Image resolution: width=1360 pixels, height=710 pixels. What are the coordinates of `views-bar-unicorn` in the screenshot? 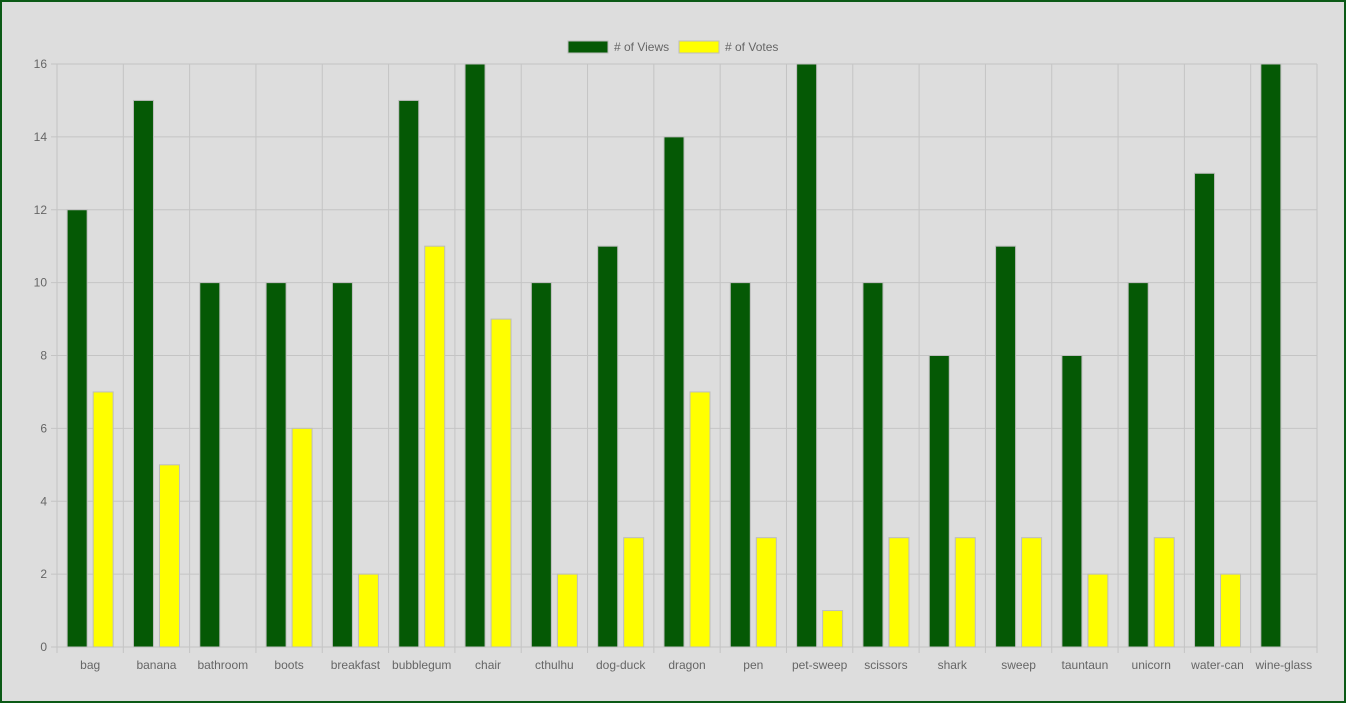 It's located at (1138, 465).